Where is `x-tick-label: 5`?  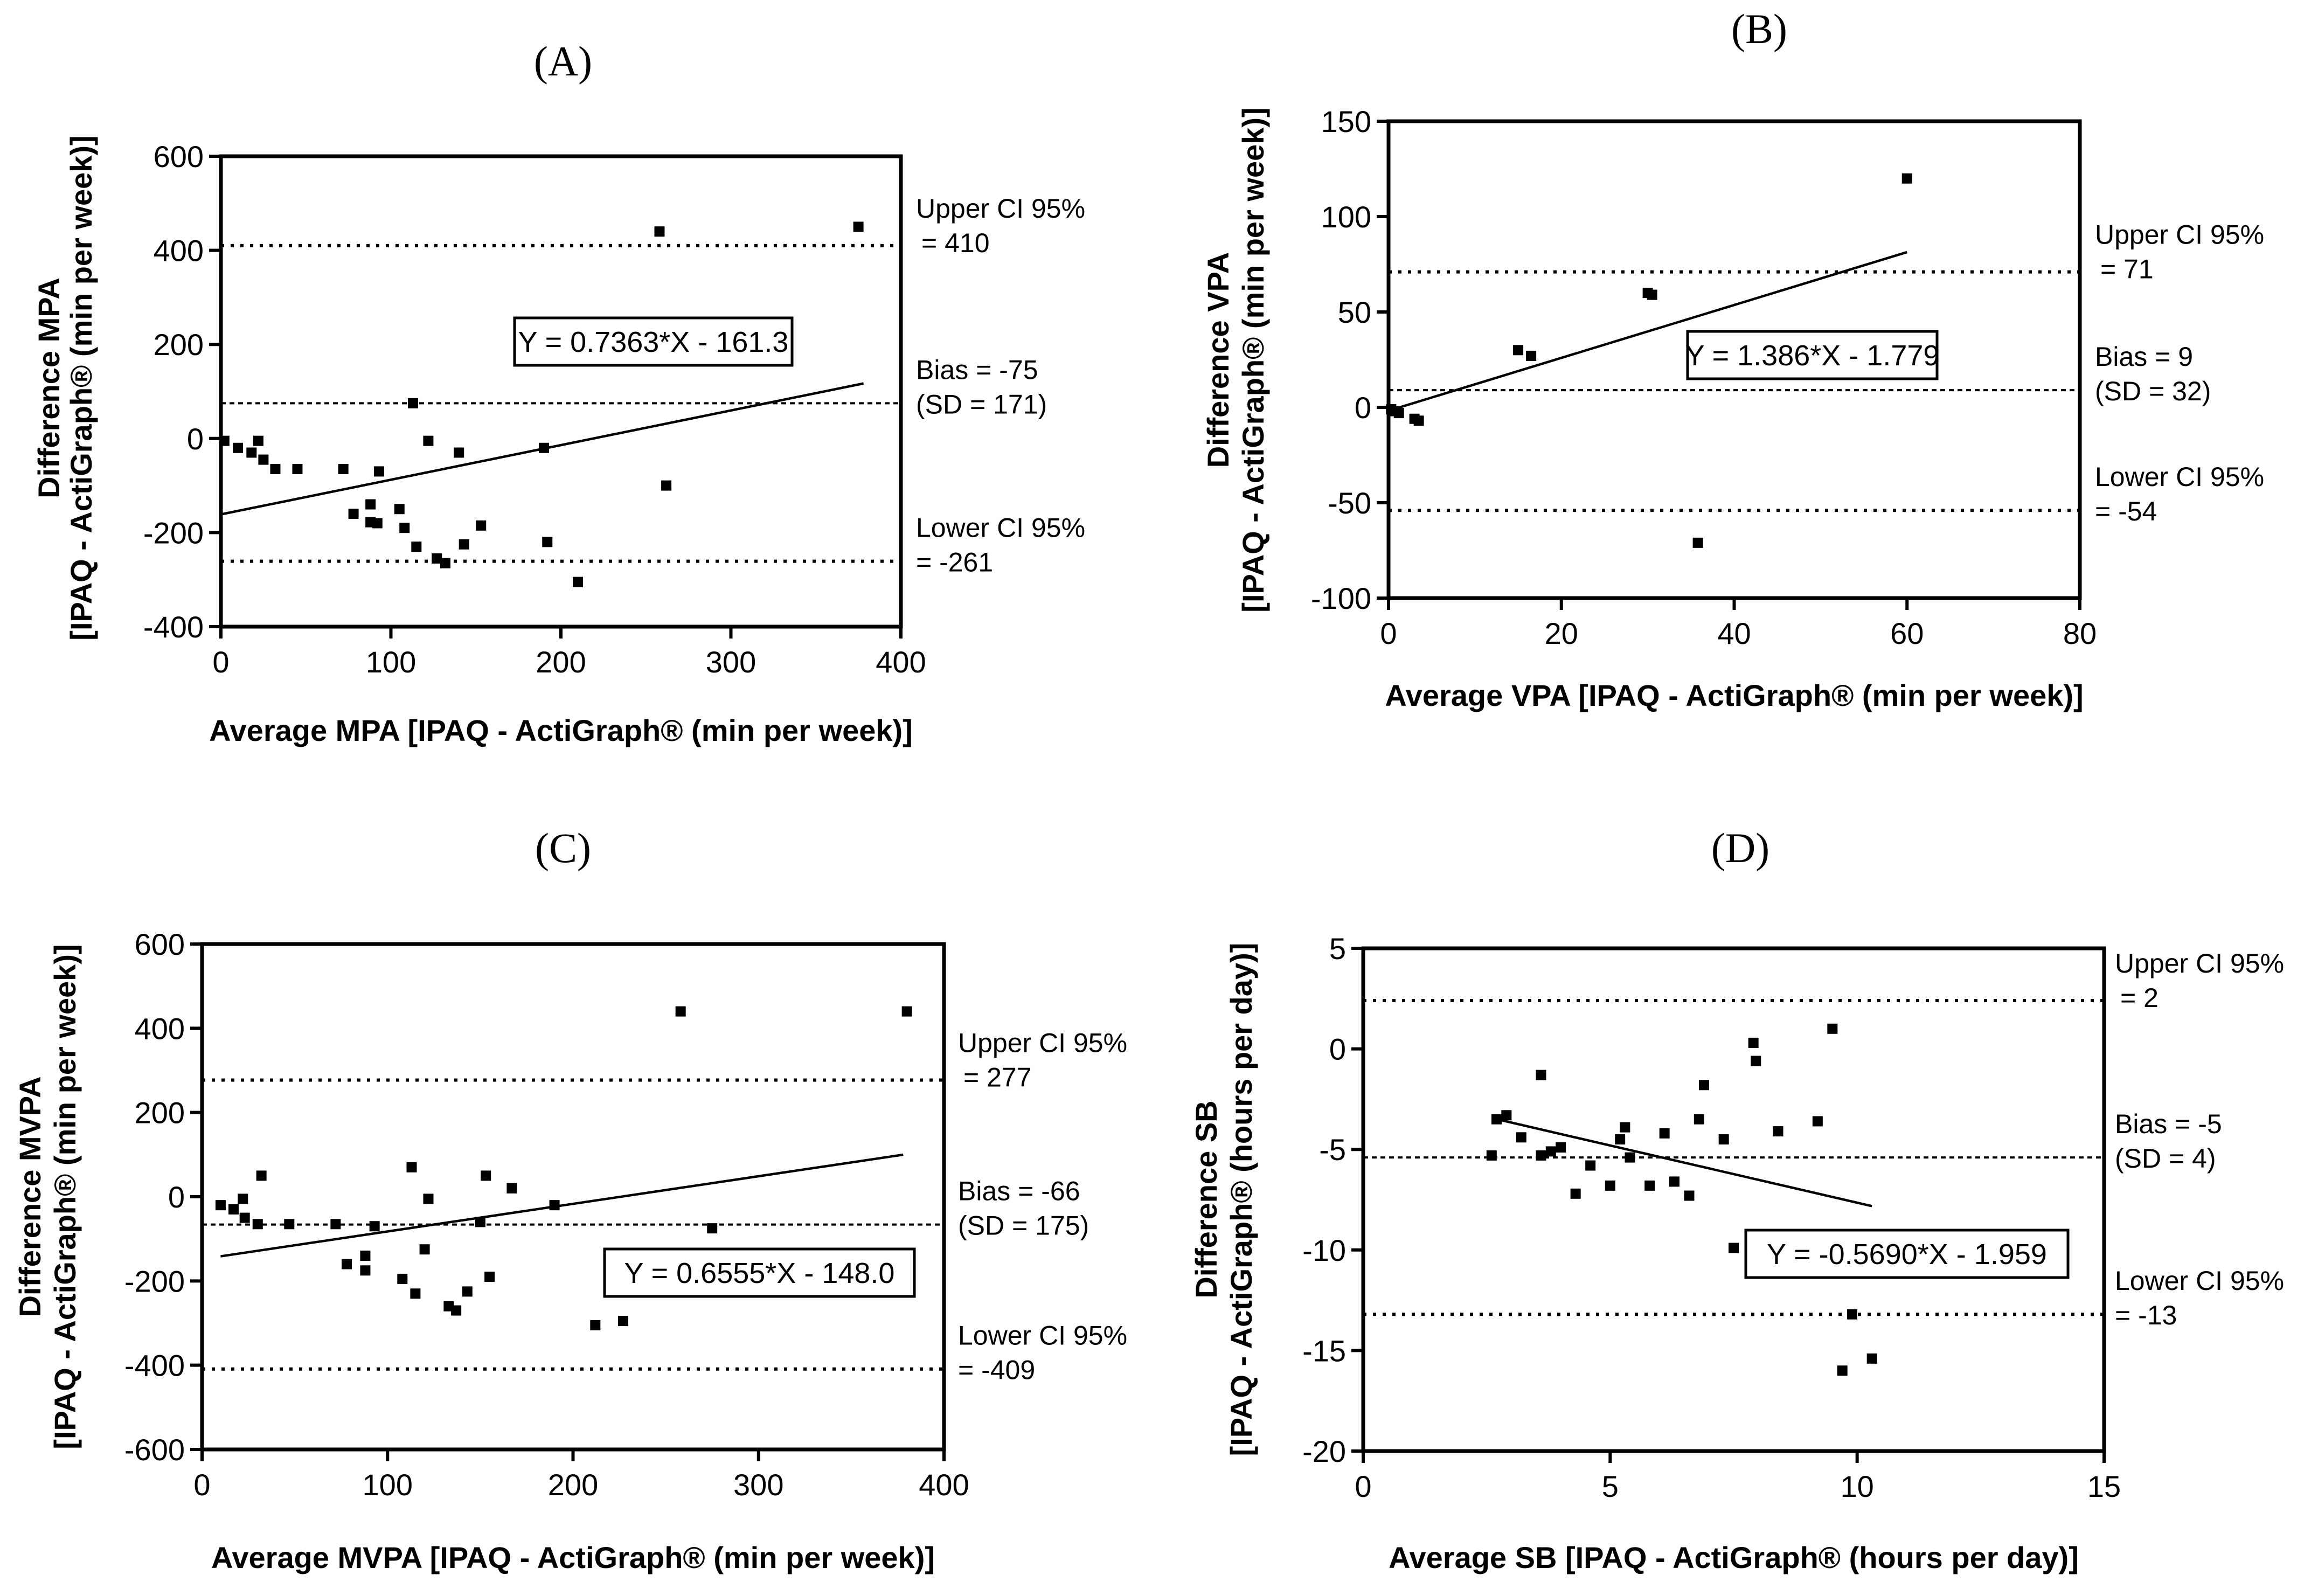 x-tick-label: 5 is located at coordinates (1610, 1486).